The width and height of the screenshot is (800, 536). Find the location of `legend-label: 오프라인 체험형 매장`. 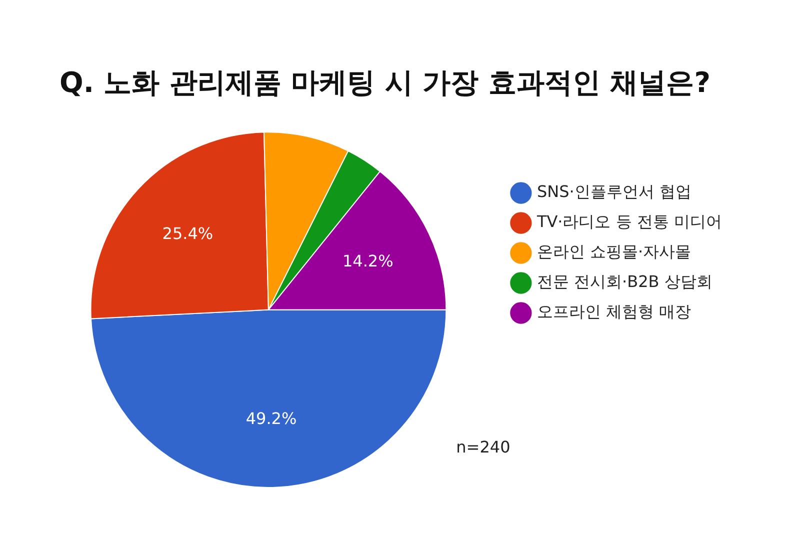

legend-label: 오프라인 체험형 매장 is located at coordinates (614, 312).